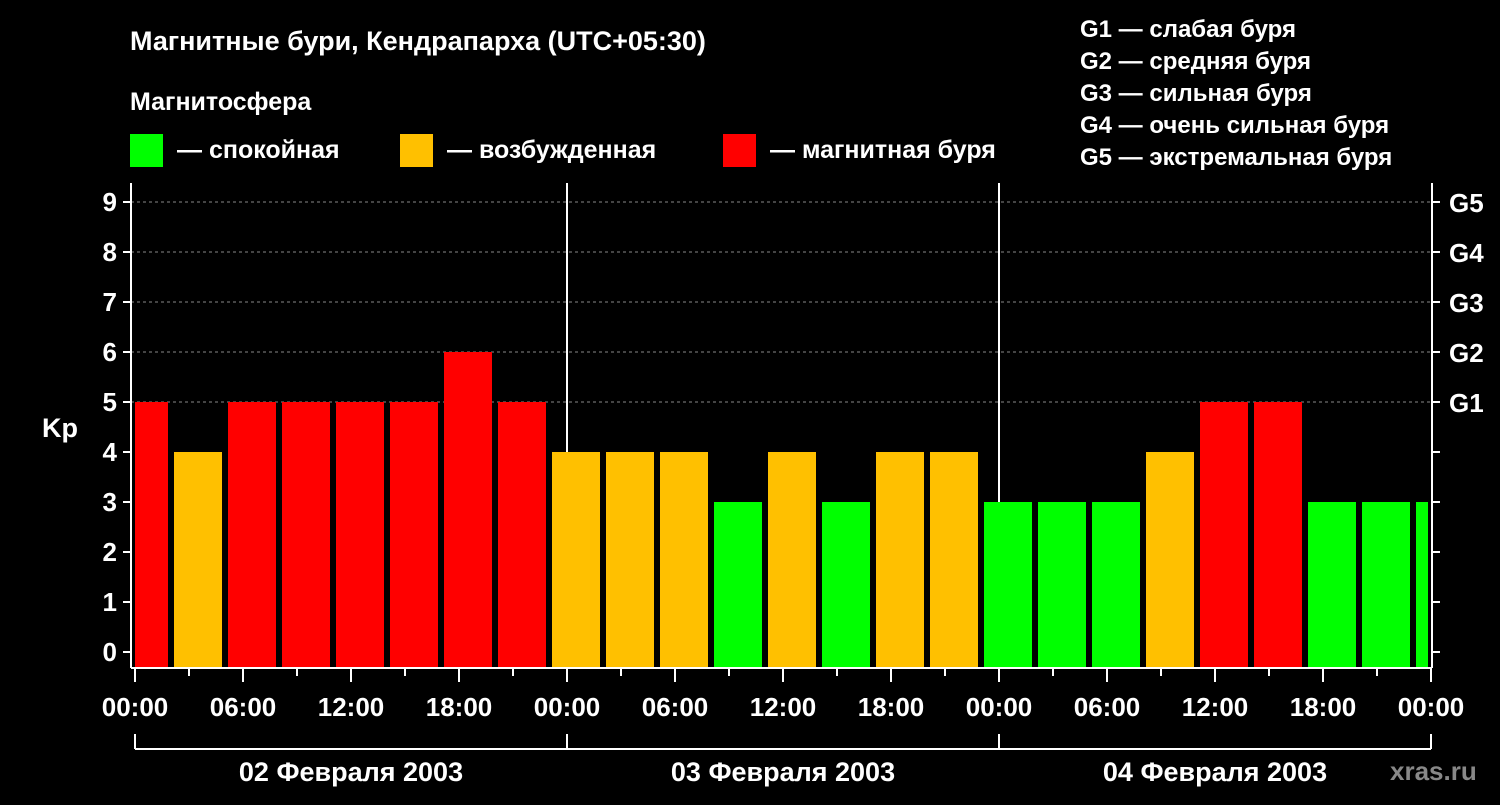  Describe the element at coordinates (883, 150) in the screenshot. I see `legend-label: — магнитная буря` at that location.